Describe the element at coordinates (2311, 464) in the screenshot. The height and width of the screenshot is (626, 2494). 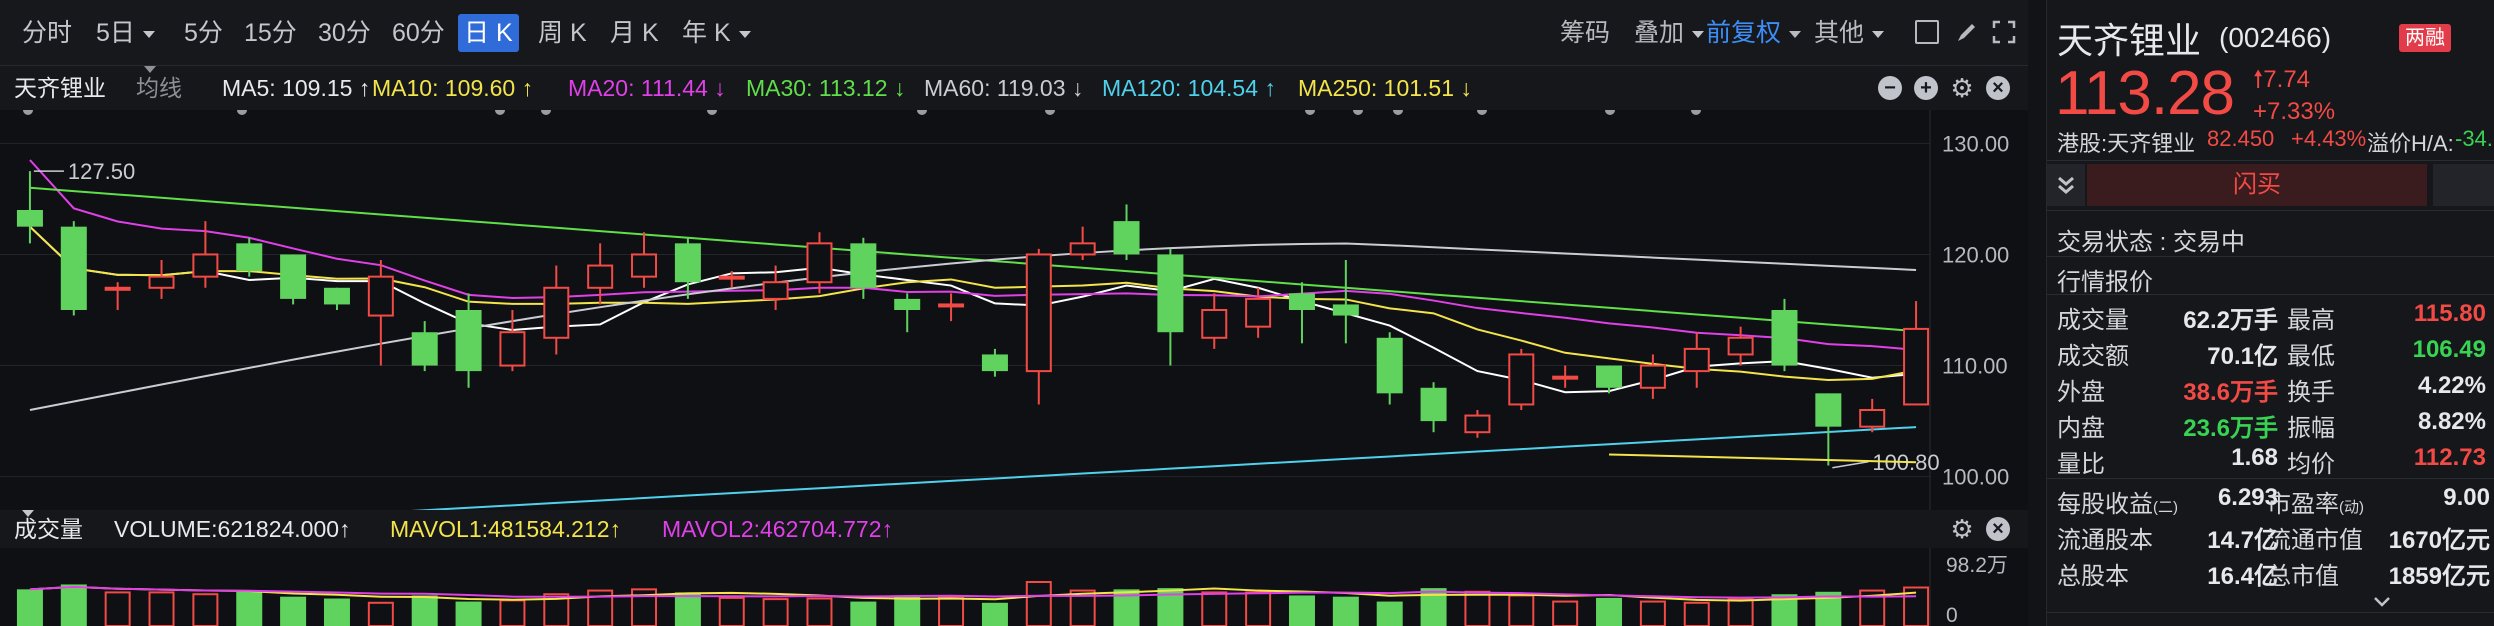
I see `stat-label: 均价` at that location.